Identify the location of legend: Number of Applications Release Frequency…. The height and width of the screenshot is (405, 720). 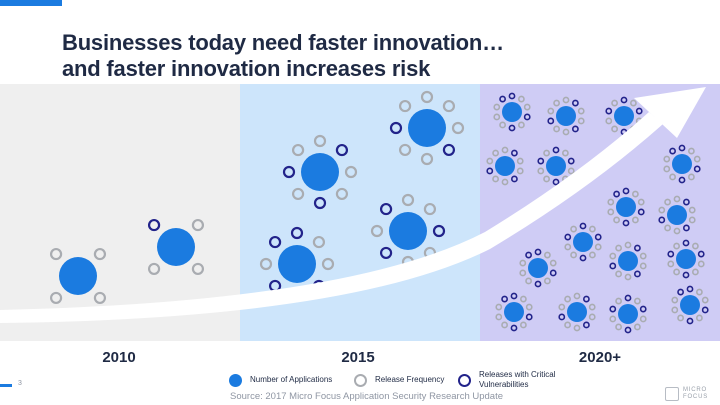
(360, 380).